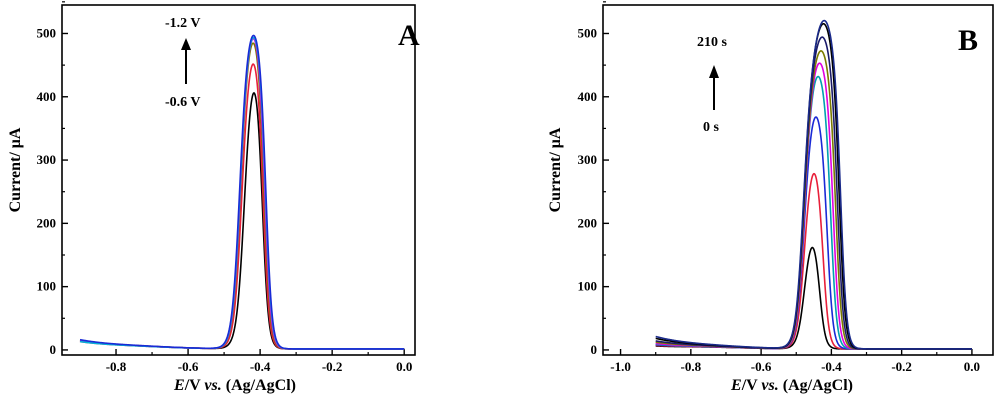 Image resolution: width=1000 pixels, height=400 pixels. What do you see at coordinates (691, 366) in the screenshot?
I see `panel-b-x-tick-label: -0.8` at bounding box center [691, 366].